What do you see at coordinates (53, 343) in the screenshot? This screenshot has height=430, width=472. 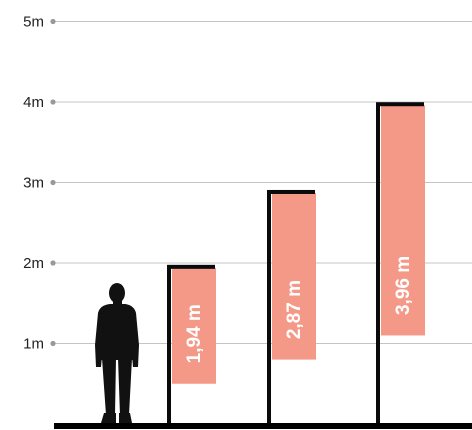 I see `tick-dot-1m` at bounding box center [53, 343].